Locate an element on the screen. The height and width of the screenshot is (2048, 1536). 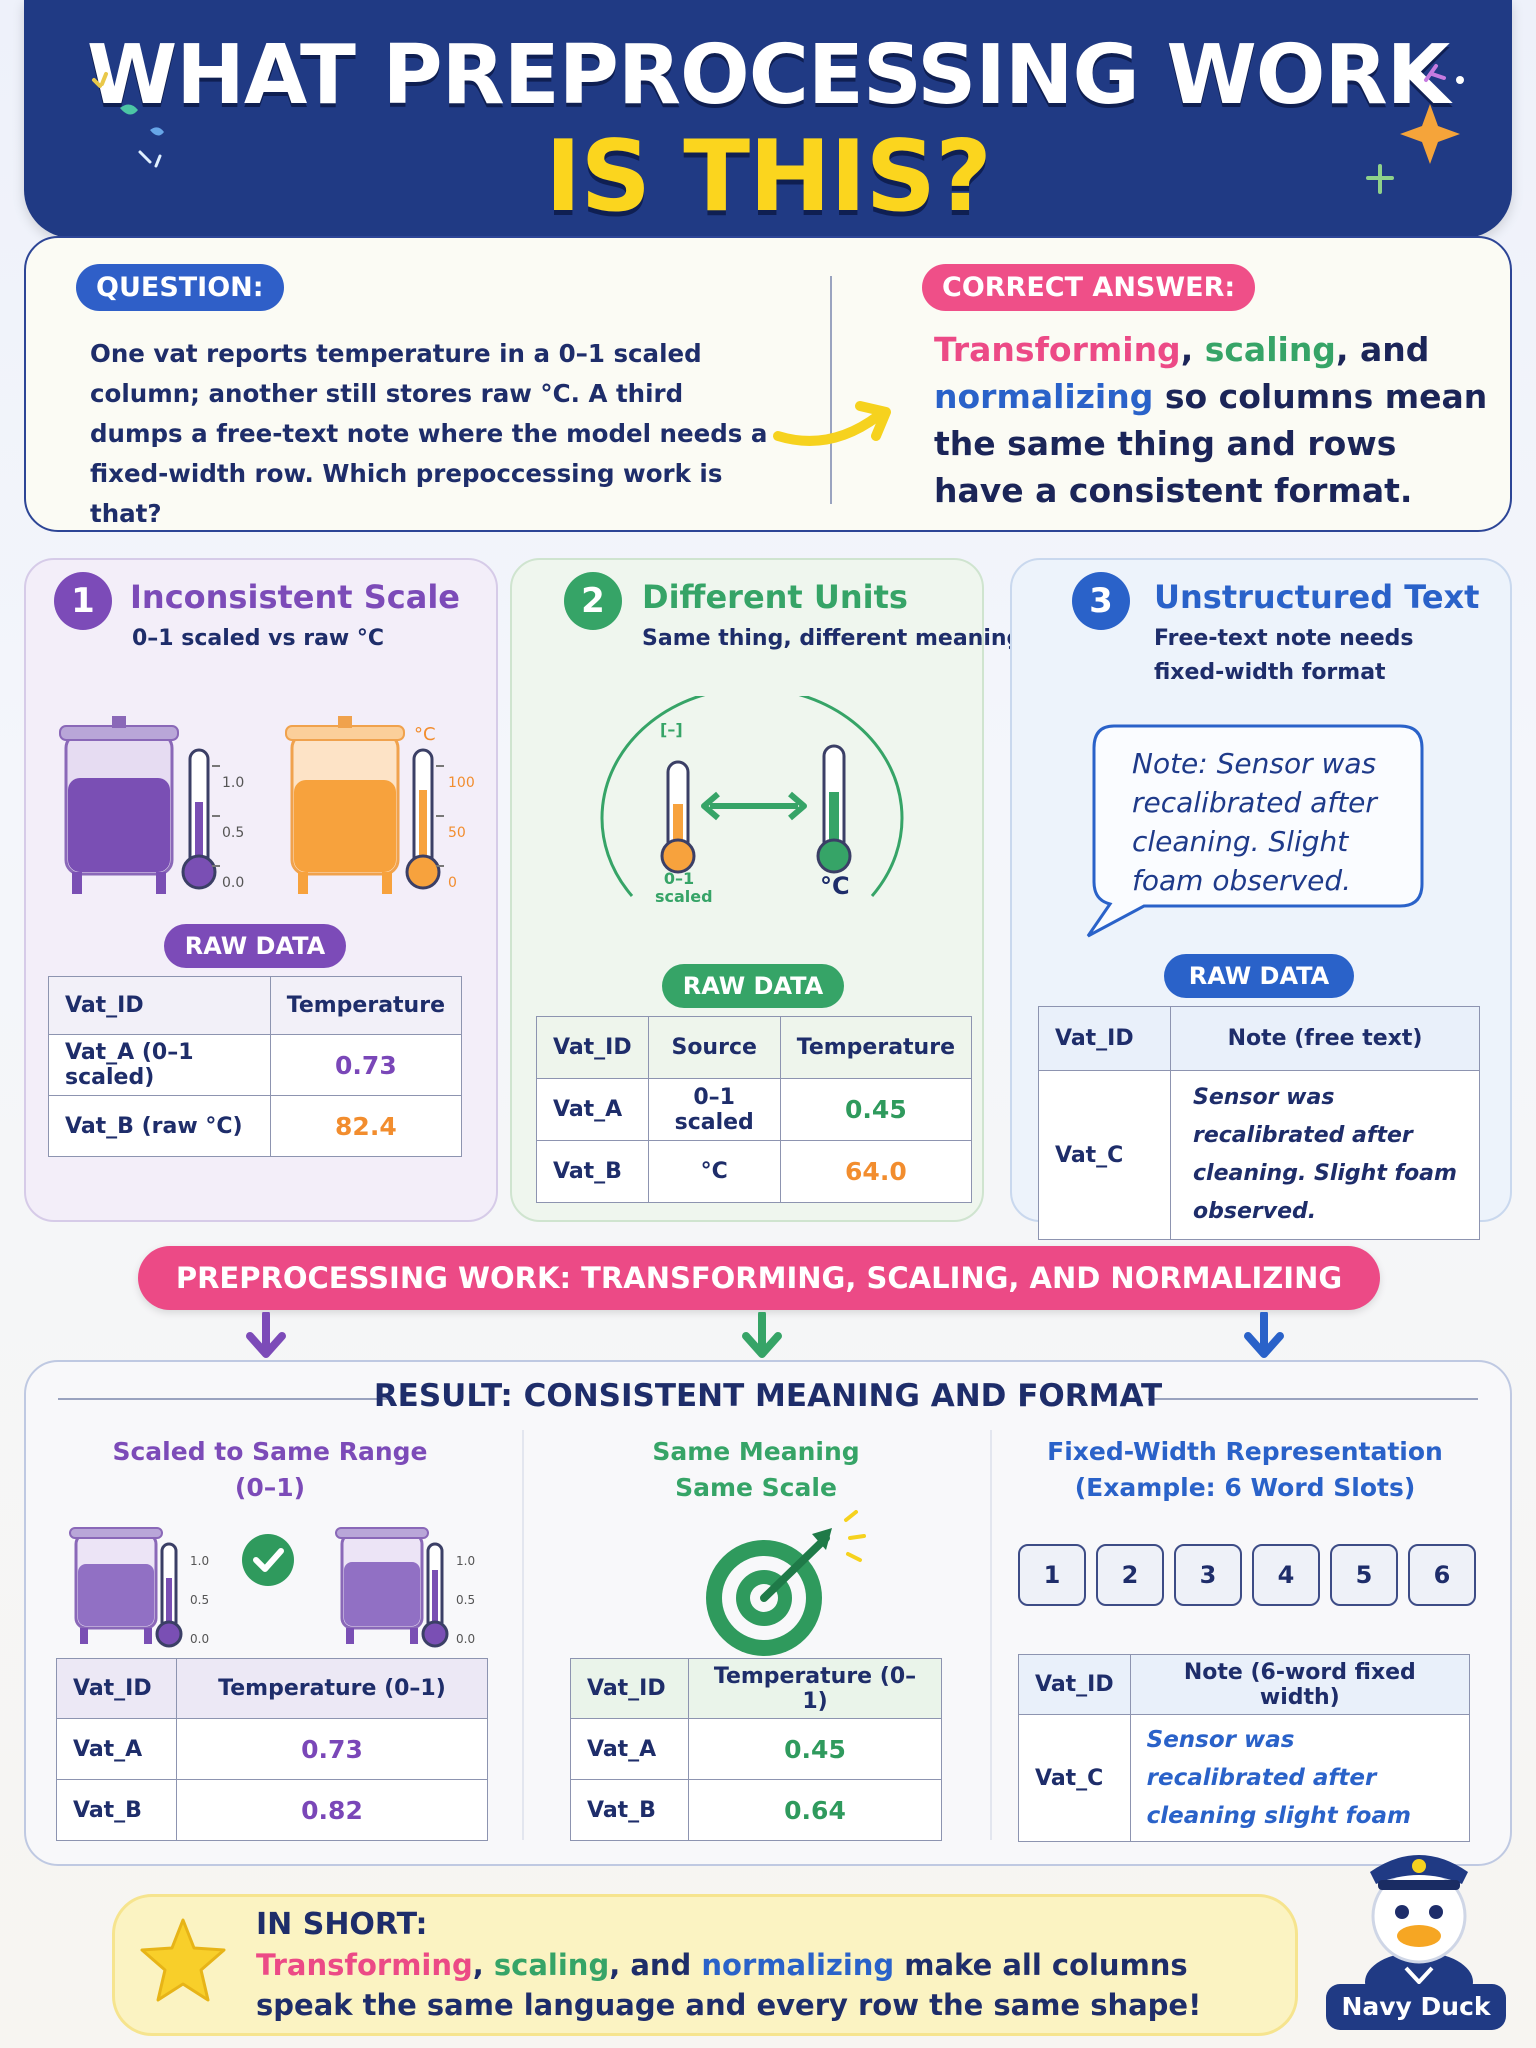
short-word-normalizing: normalizing is located at coordinates (798, 1965).